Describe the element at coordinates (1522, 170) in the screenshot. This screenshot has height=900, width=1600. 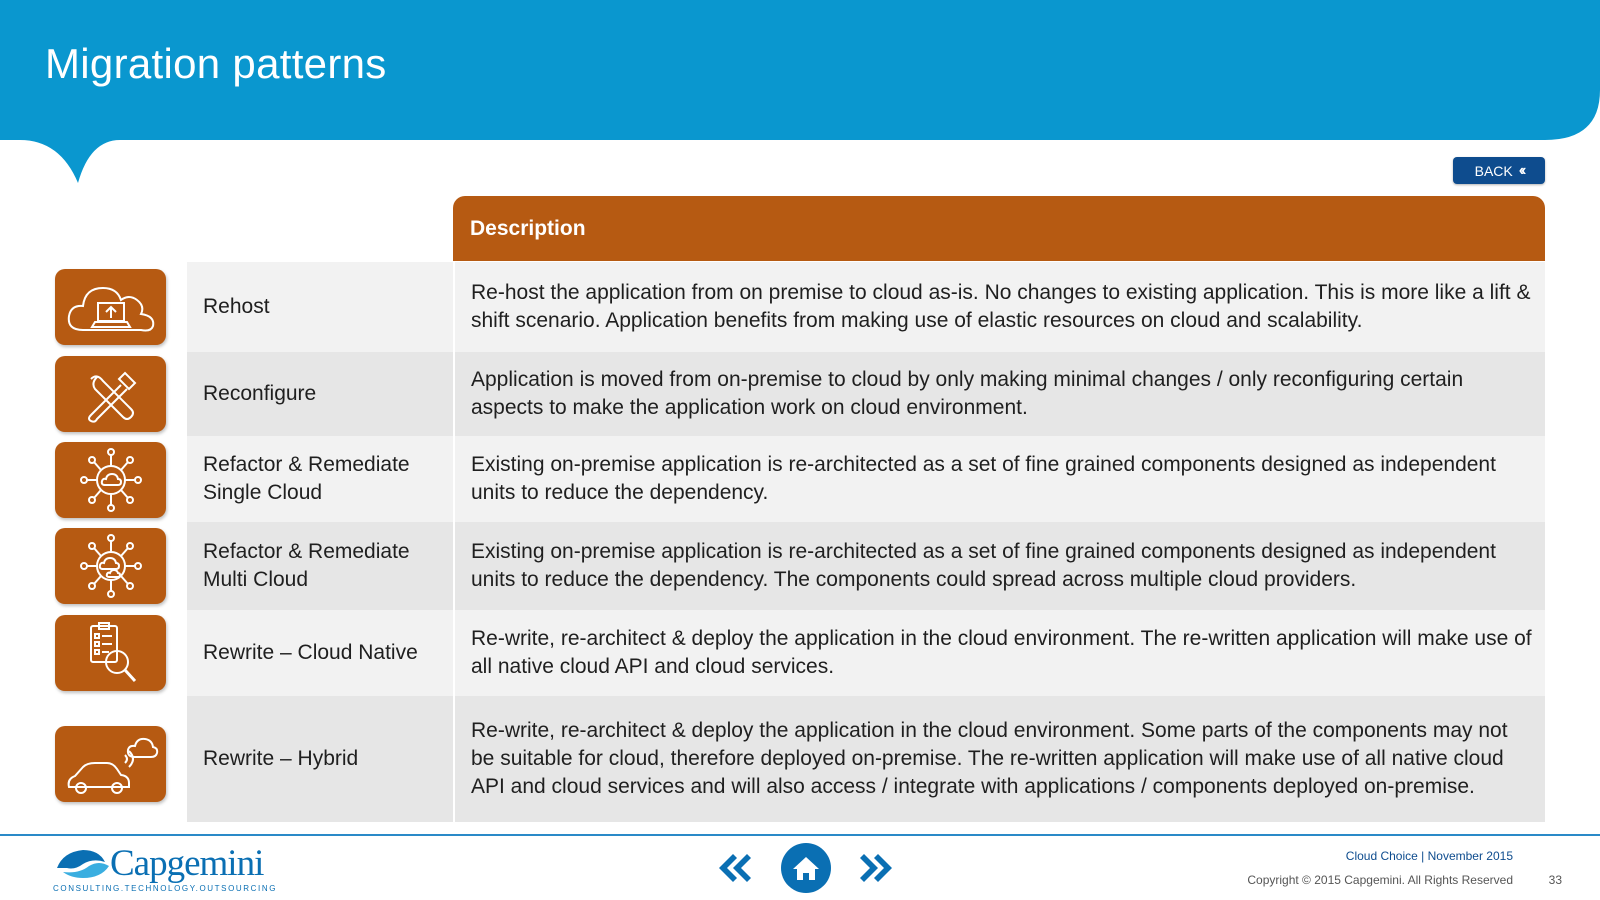
I see `double-chevron-left-icon: ‹‹` at that location.